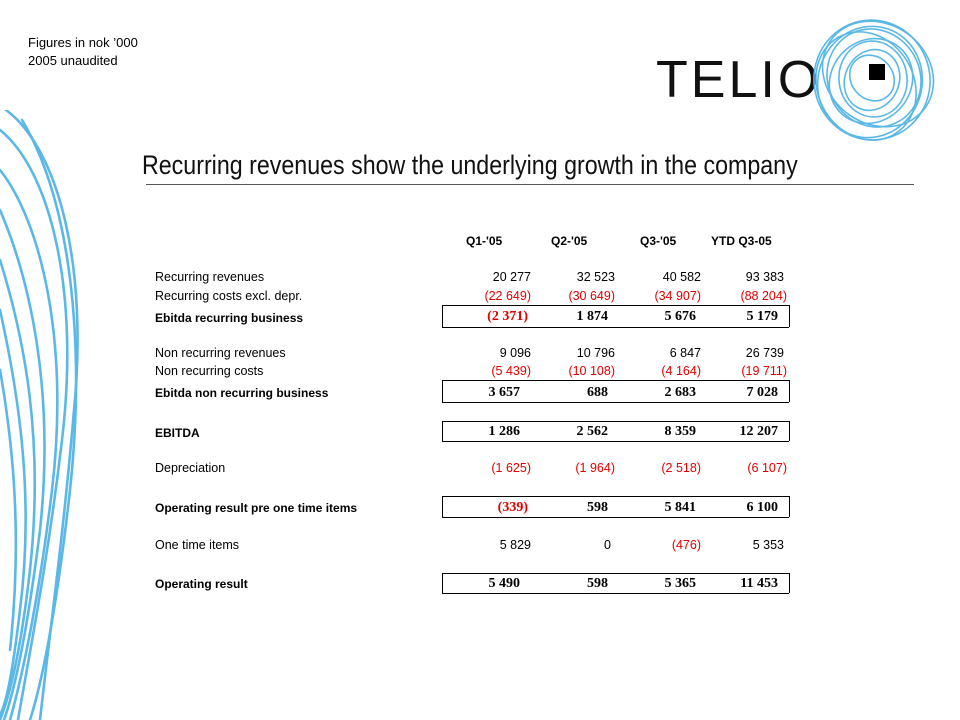 Image resolution: width=960 pixels, height=720 pixels. Describe the element at coordinates (507, 296) in the screenshot. I see `table-cell: (22 649)` at that location.